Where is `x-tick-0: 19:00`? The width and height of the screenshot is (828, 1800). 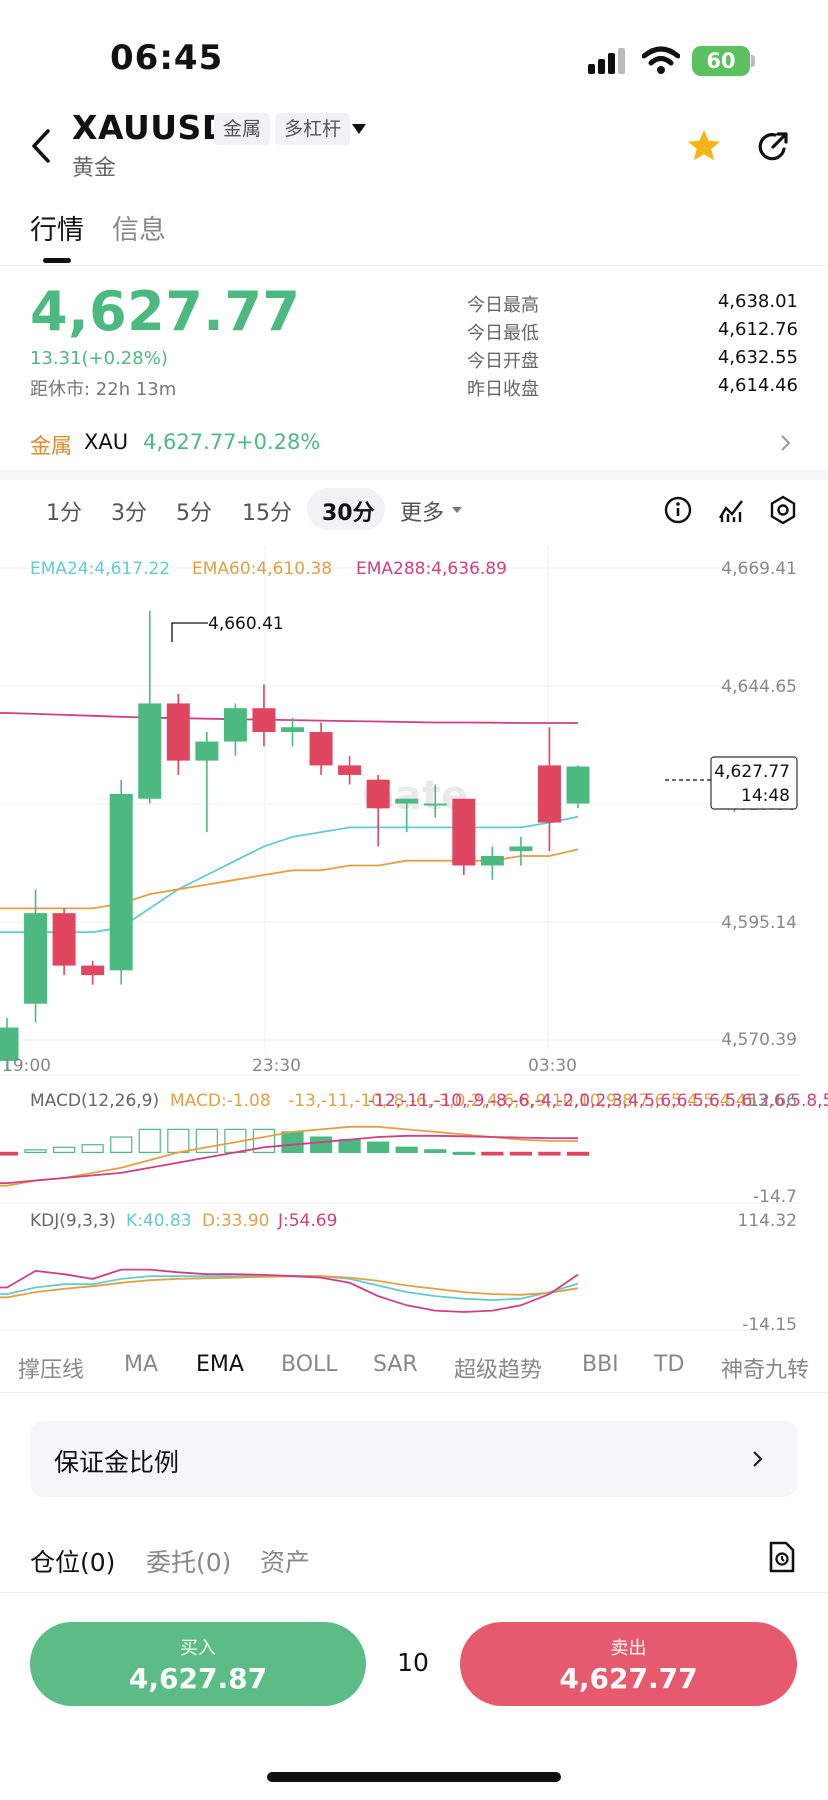
x-tick-0: 19:00 is located at coordinates (26, 1066).